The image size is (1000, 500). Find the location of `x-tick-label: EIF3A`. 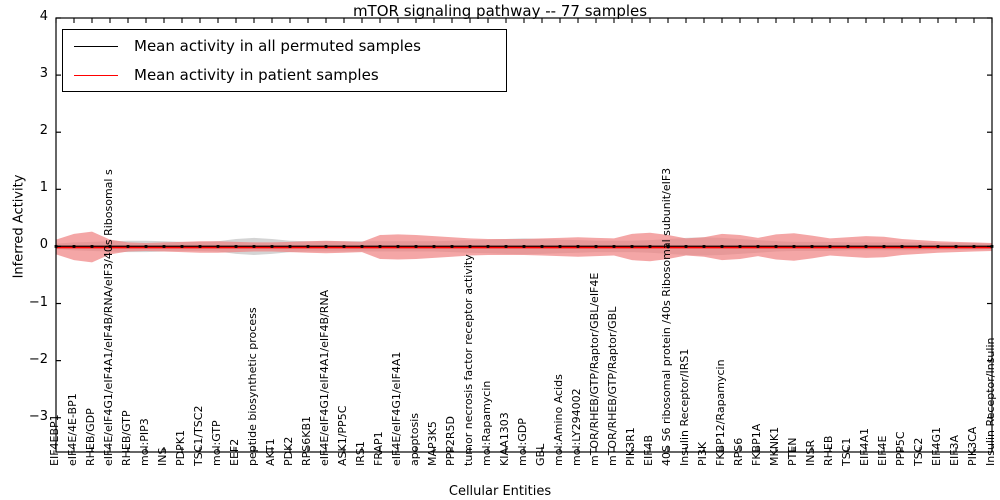

x-tick-label: EIF3A is located at coordinates (954, 450).